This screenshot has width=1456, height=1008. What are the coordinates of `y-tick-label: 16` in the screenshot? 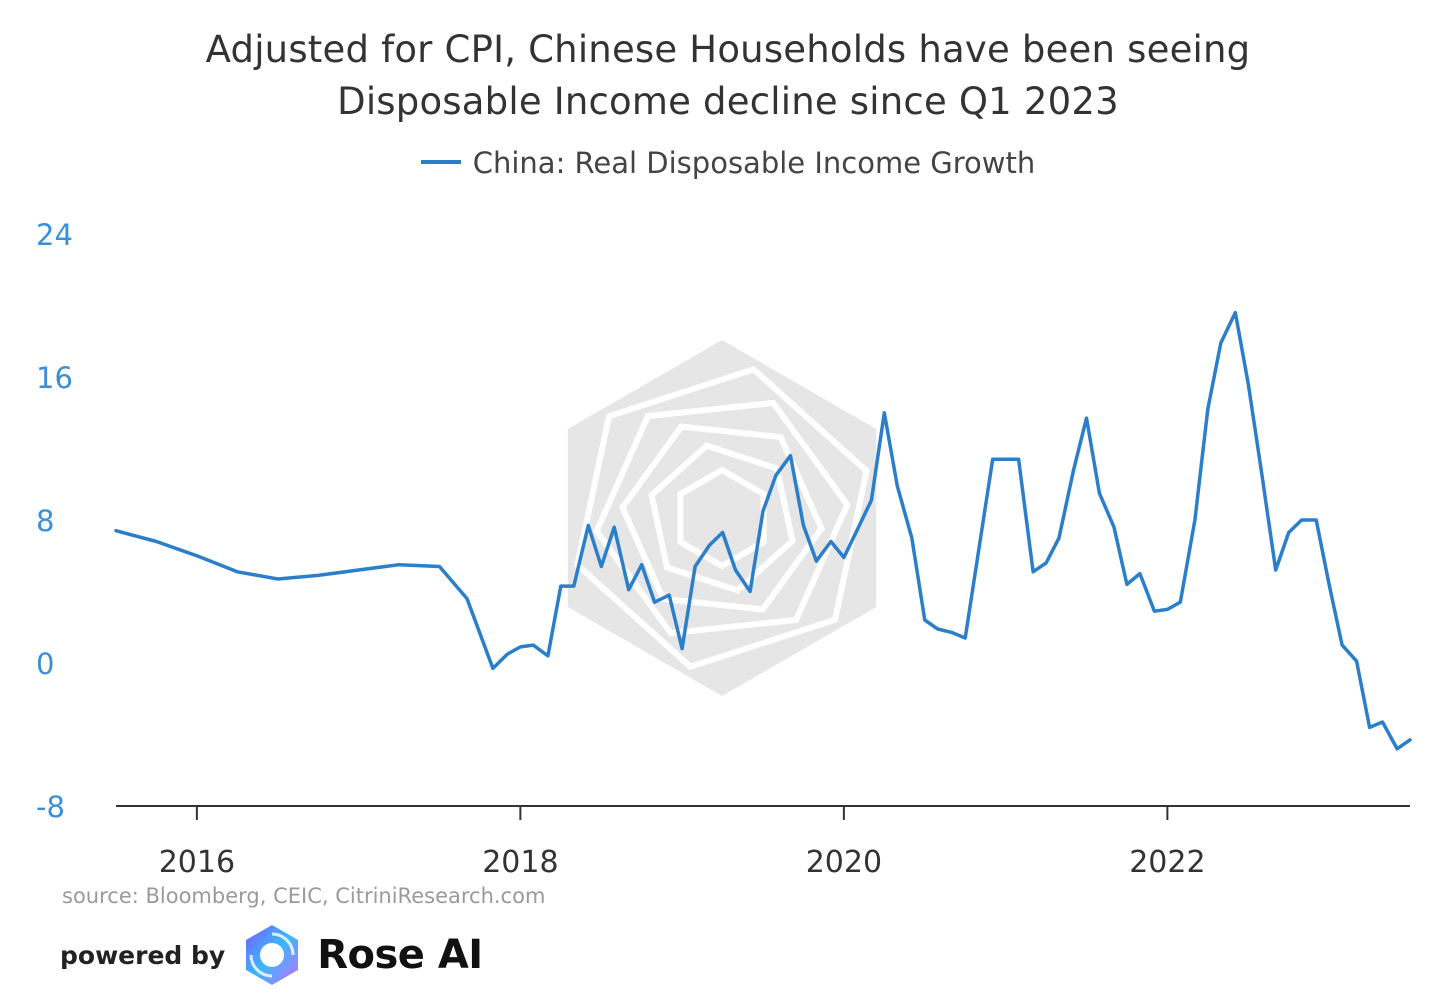 It's located at (54, 378).